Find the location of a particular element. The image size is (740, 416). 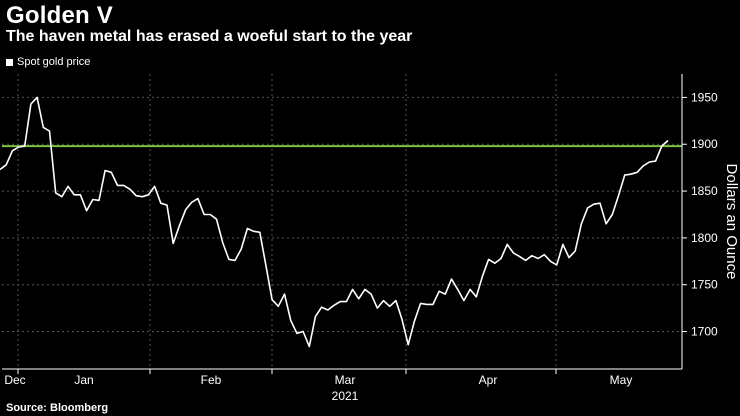

y-tick-label-1800: 1800 is located at coordinates (704, 238).